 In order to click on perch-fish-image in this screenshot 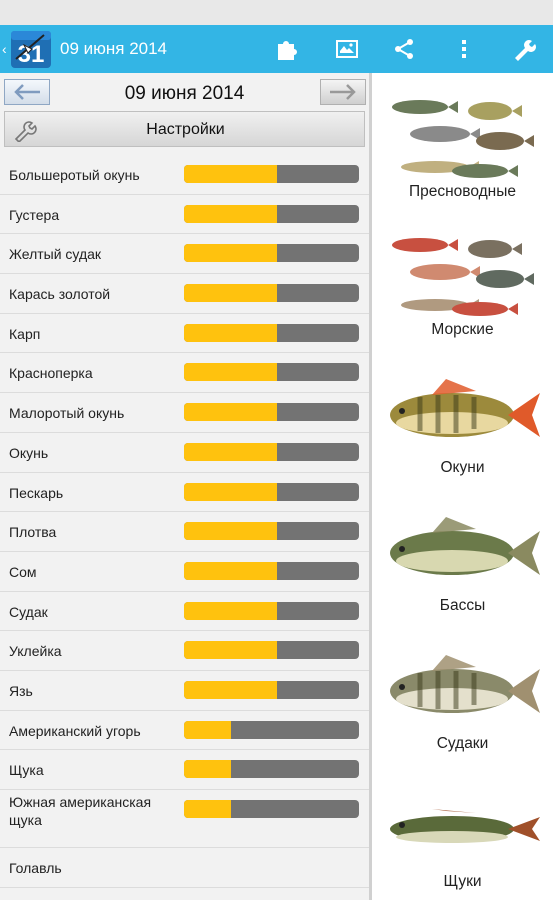, I will do `click(462, 415)`.